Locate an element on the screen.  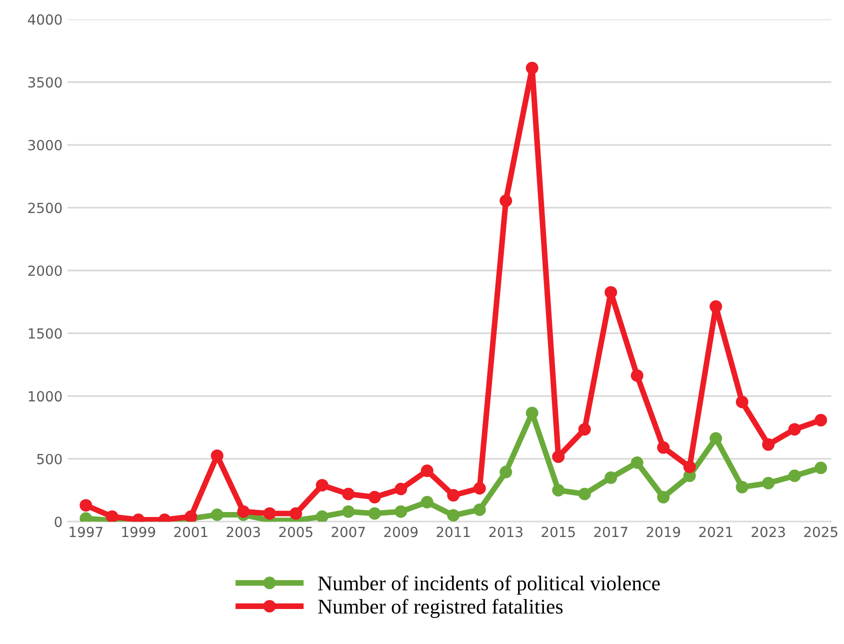
y-tick-label: 0 is located at coordinates (58, 522).